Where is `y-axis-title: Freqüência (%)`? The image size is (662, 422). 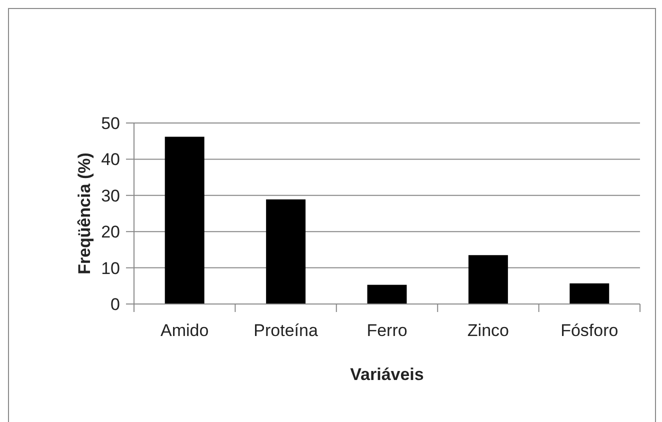 y-axis-title: Freqüência (%) is located at coordinates (84, 213).